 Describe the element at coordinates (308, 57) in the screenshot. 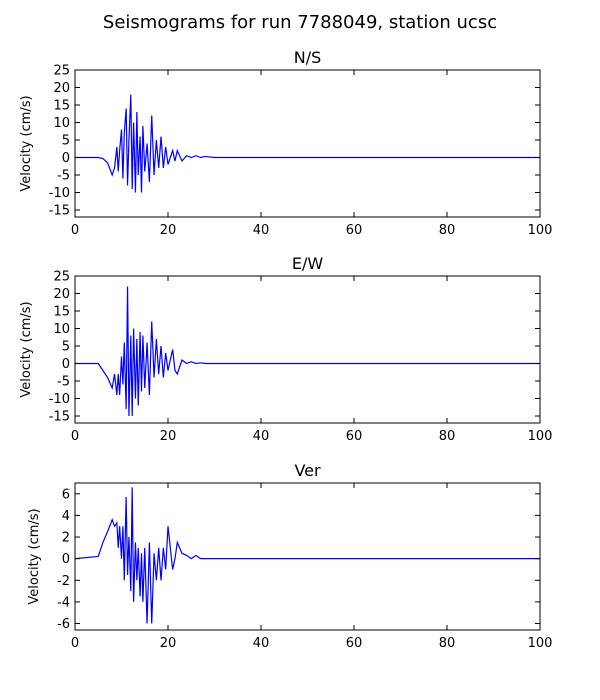

I see `subplot-title: N/S` at that location.